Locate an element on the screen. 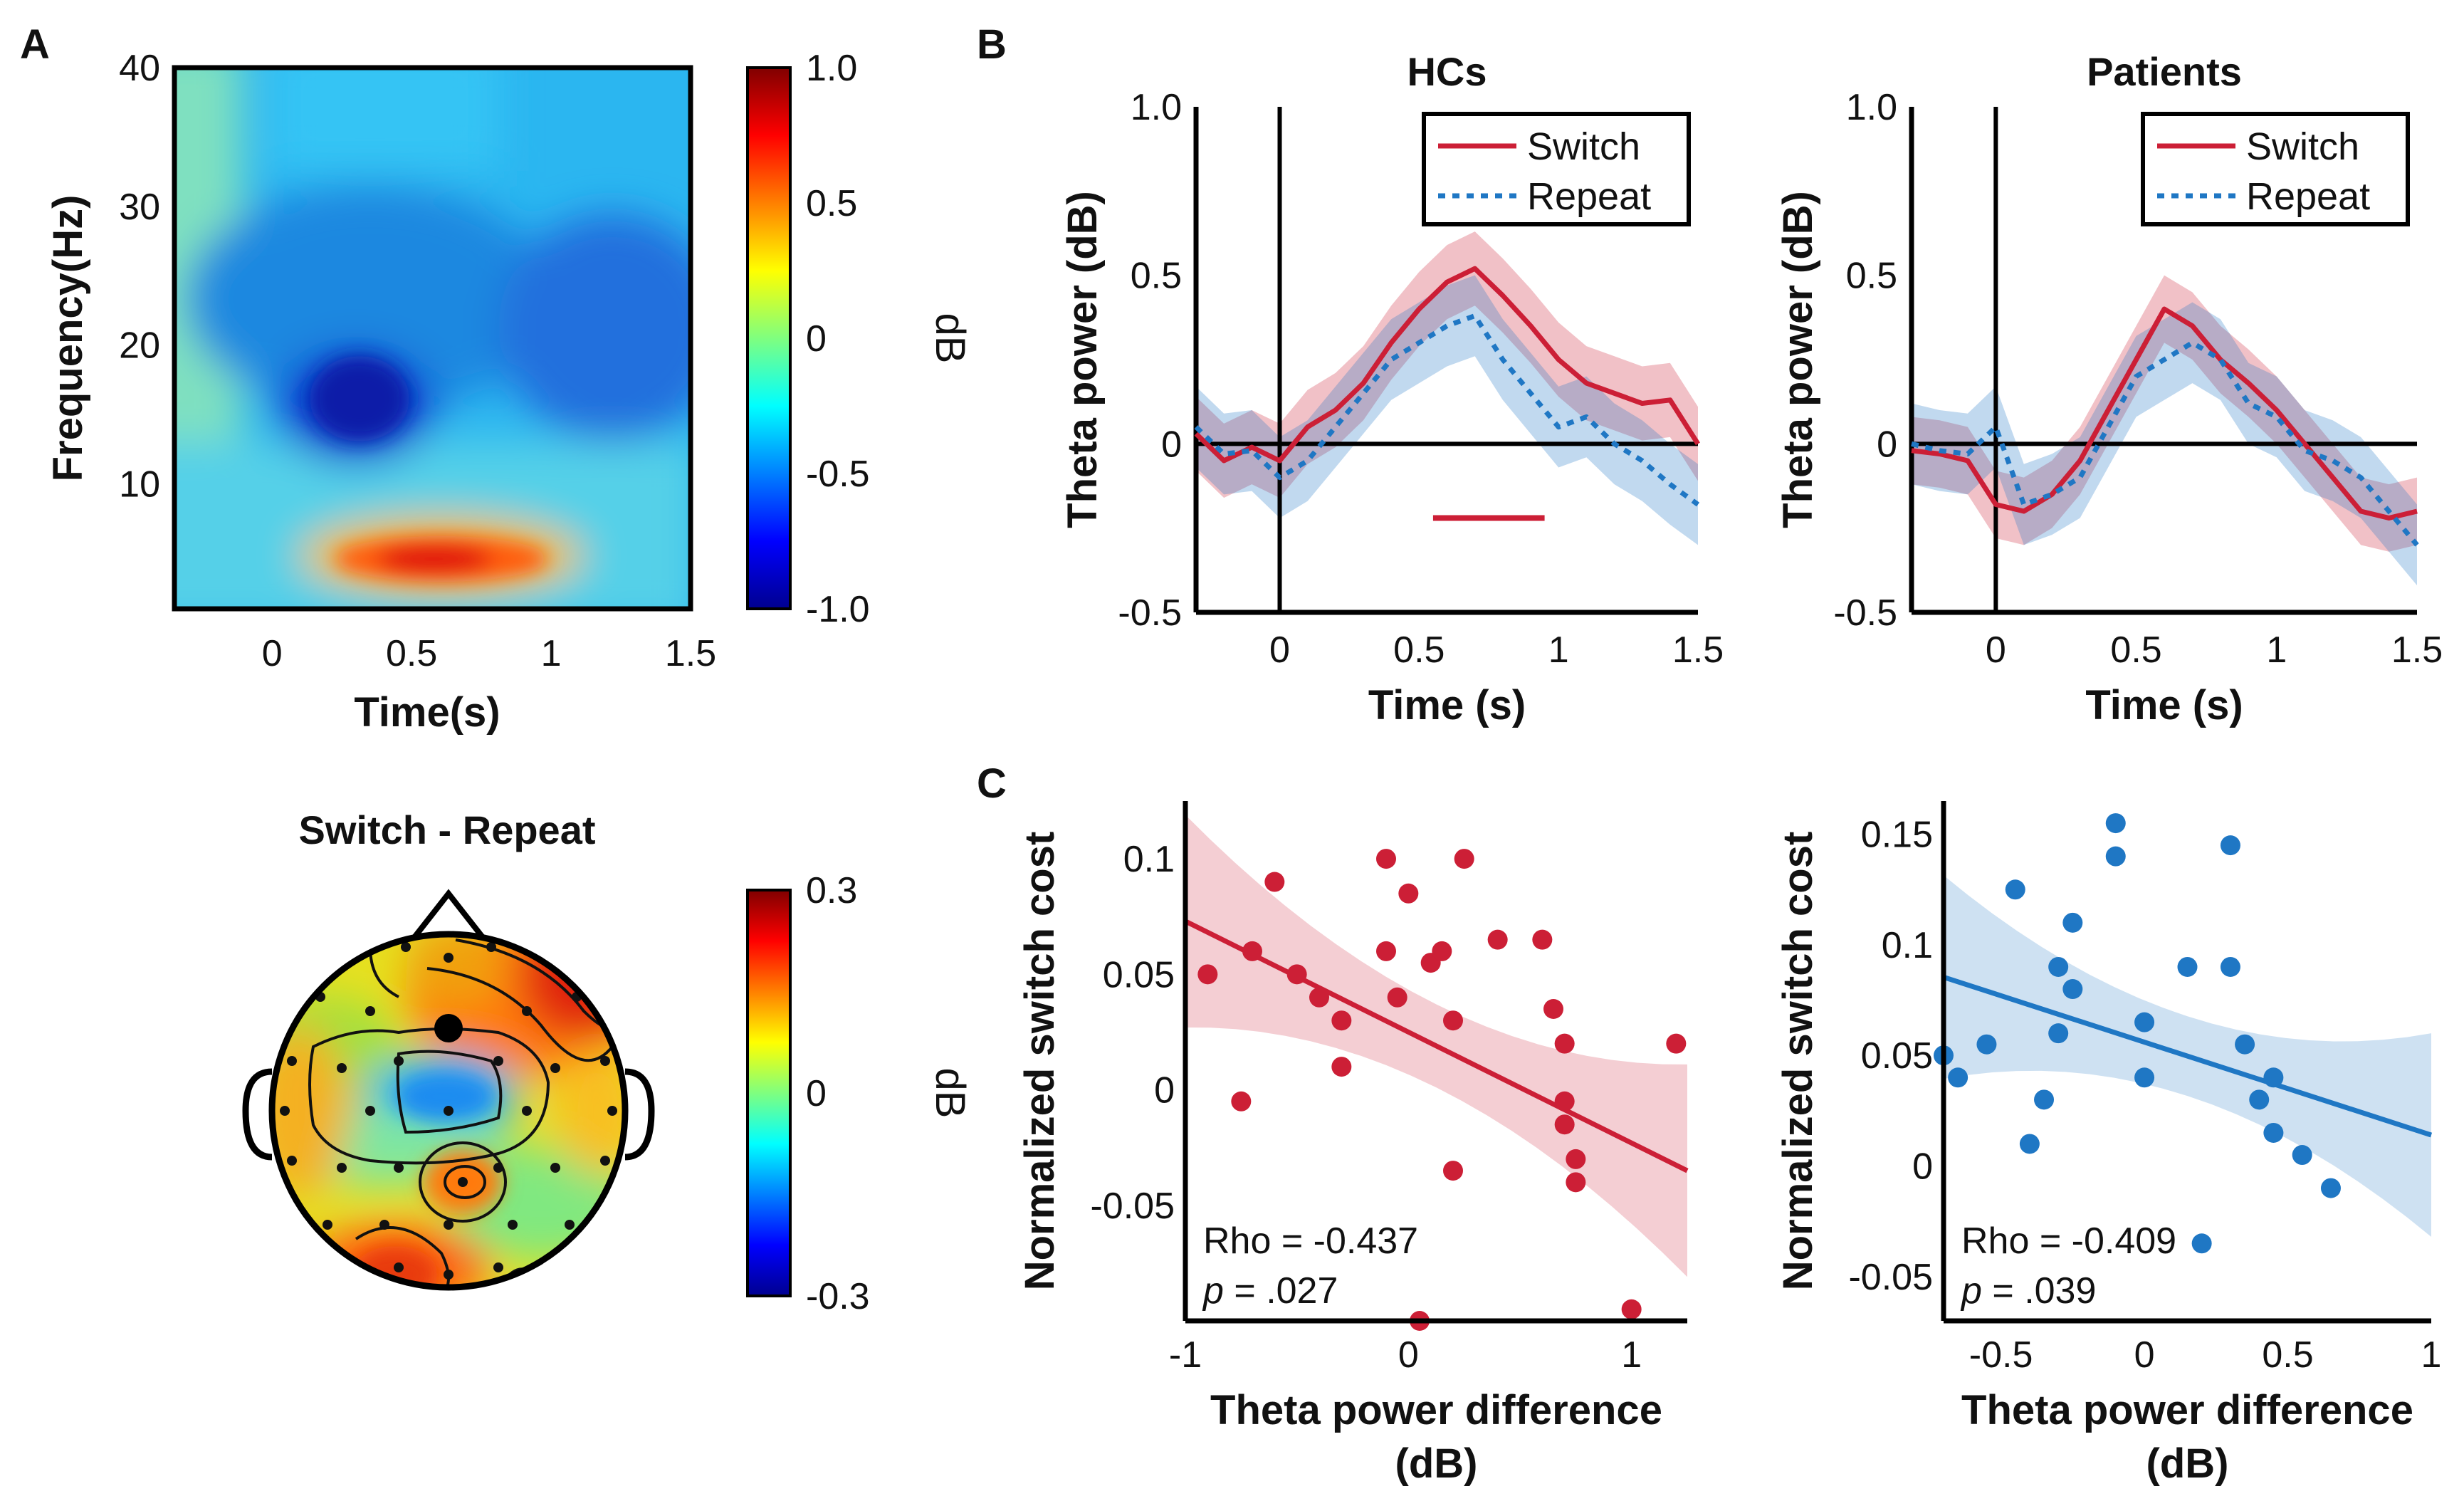  hcs-scatter-p-value: p = .027 is located at coordinates (1270, 1291).